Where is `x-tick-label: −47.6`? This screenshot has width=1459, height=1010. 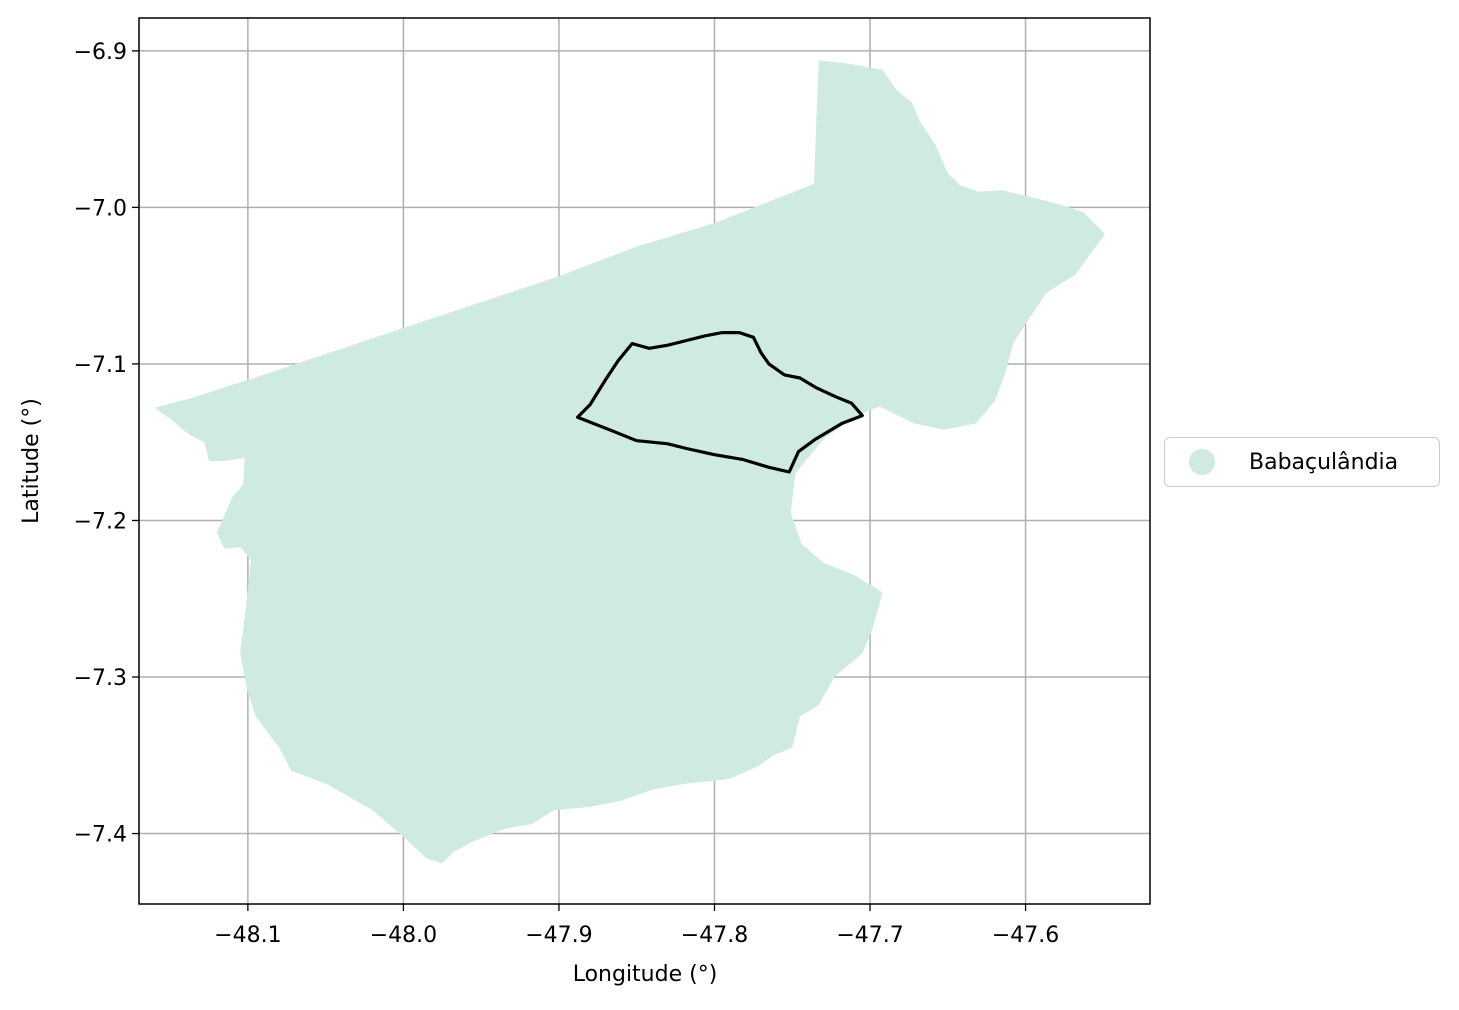 x-tick-label: −47.6 is located at coordinates (1025, 935).